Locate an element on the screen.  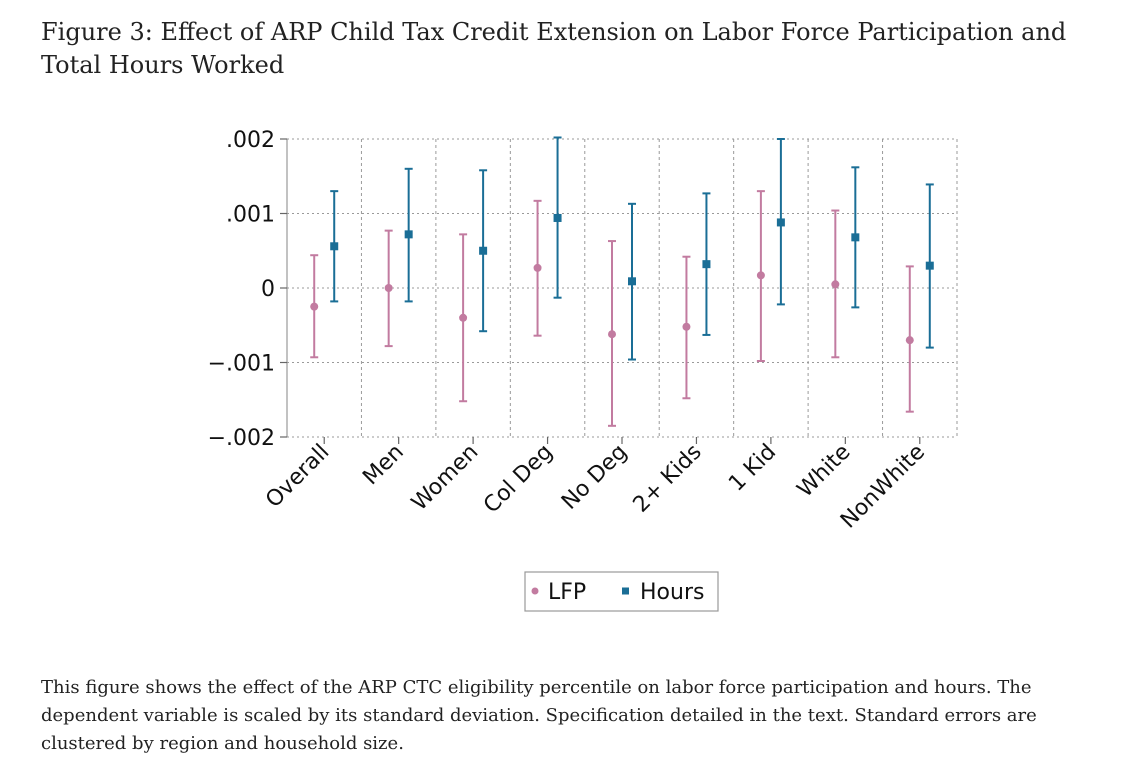
y-tick-label: −.001 is located at coordinates (241, 364).